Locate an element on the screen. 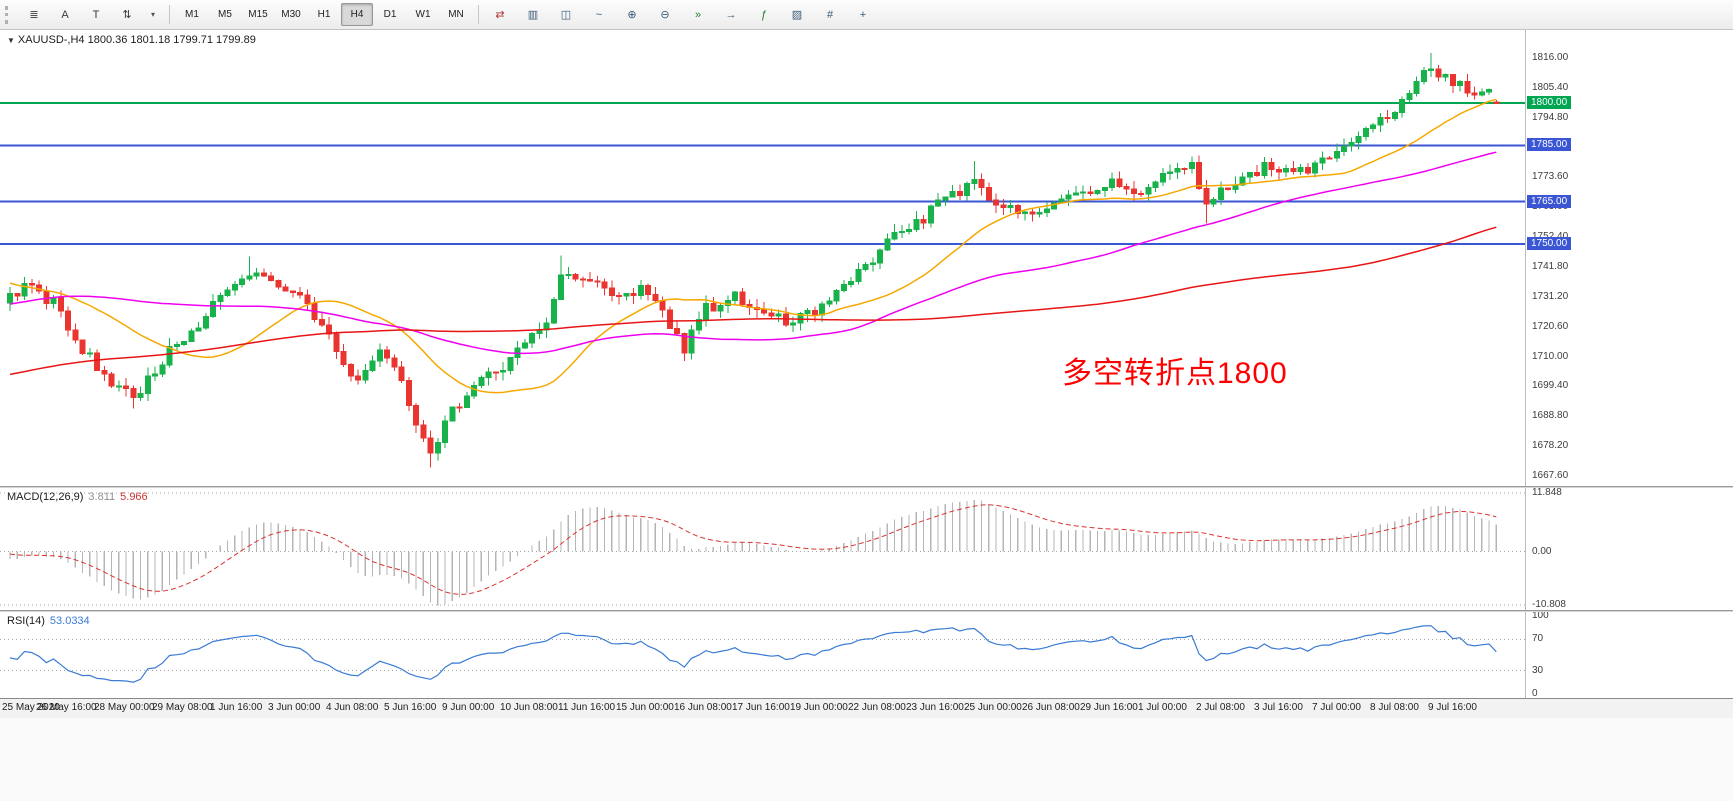 This screenshot has height=801, width=1733. timeframe-button-h4: H4 is located at coordinates (357, 14).